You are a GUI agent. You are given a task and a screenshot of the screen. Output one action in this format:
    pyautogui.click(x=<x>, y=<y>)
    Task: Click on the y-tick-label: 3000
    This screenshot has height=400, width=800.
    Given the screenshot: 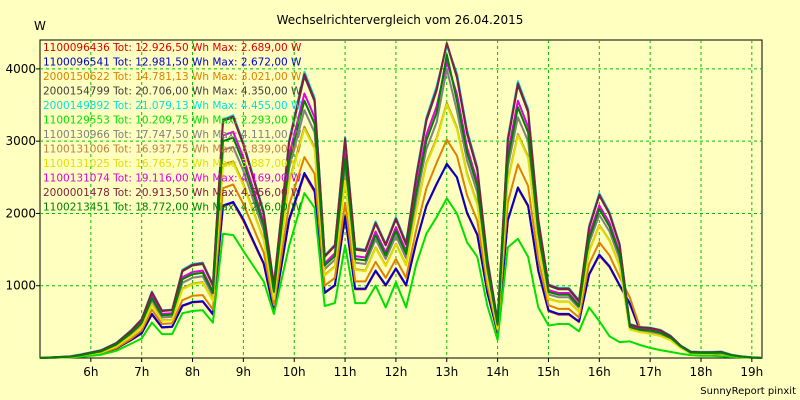 What is the action you would take?
    pyautogui.click(x=20, y=141)
    